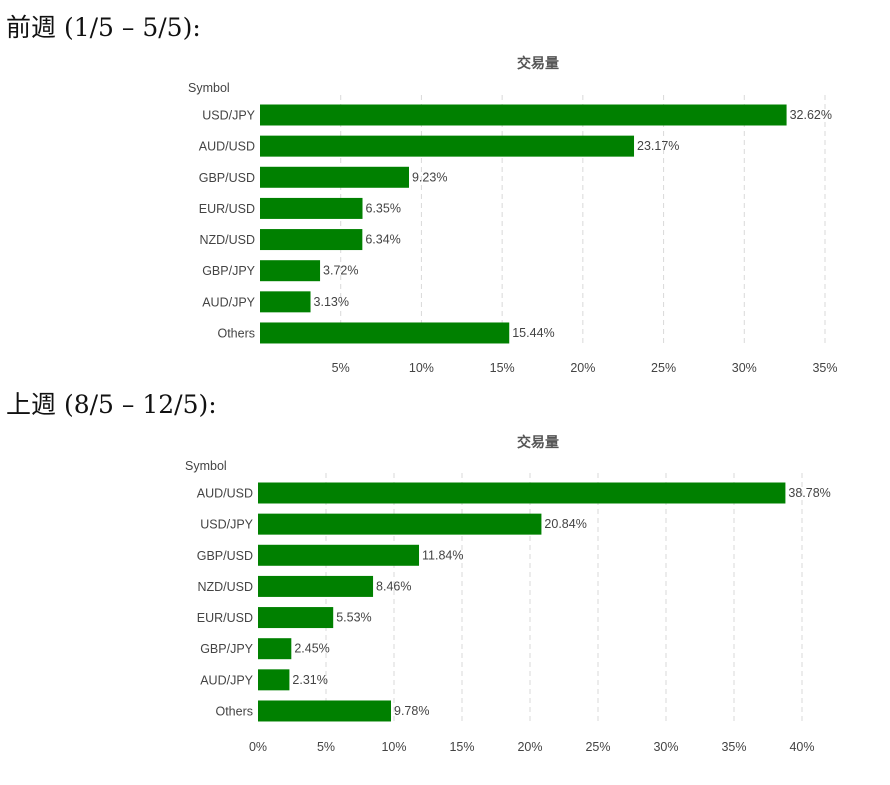 This screenshot has height=785, width=890. I want to click on value-label: 38.78%, so click(809, 493).